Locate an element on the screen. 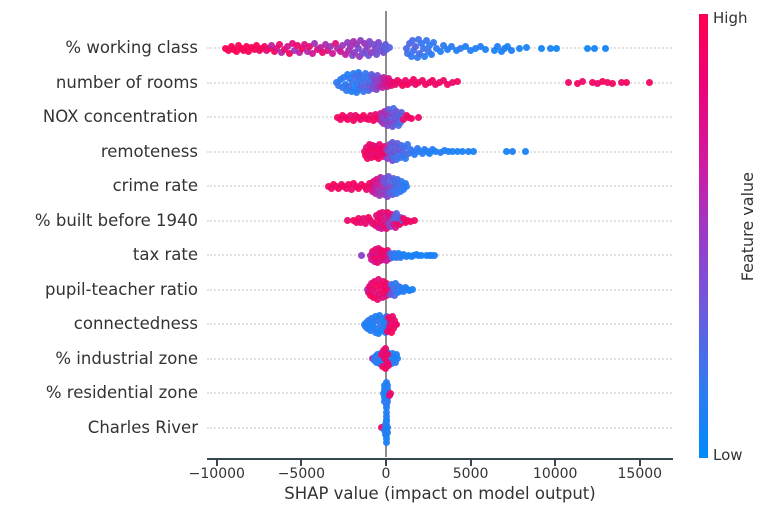 This screenshot has height=514, width=768. tick-mark is located at coordinates (639, 463).